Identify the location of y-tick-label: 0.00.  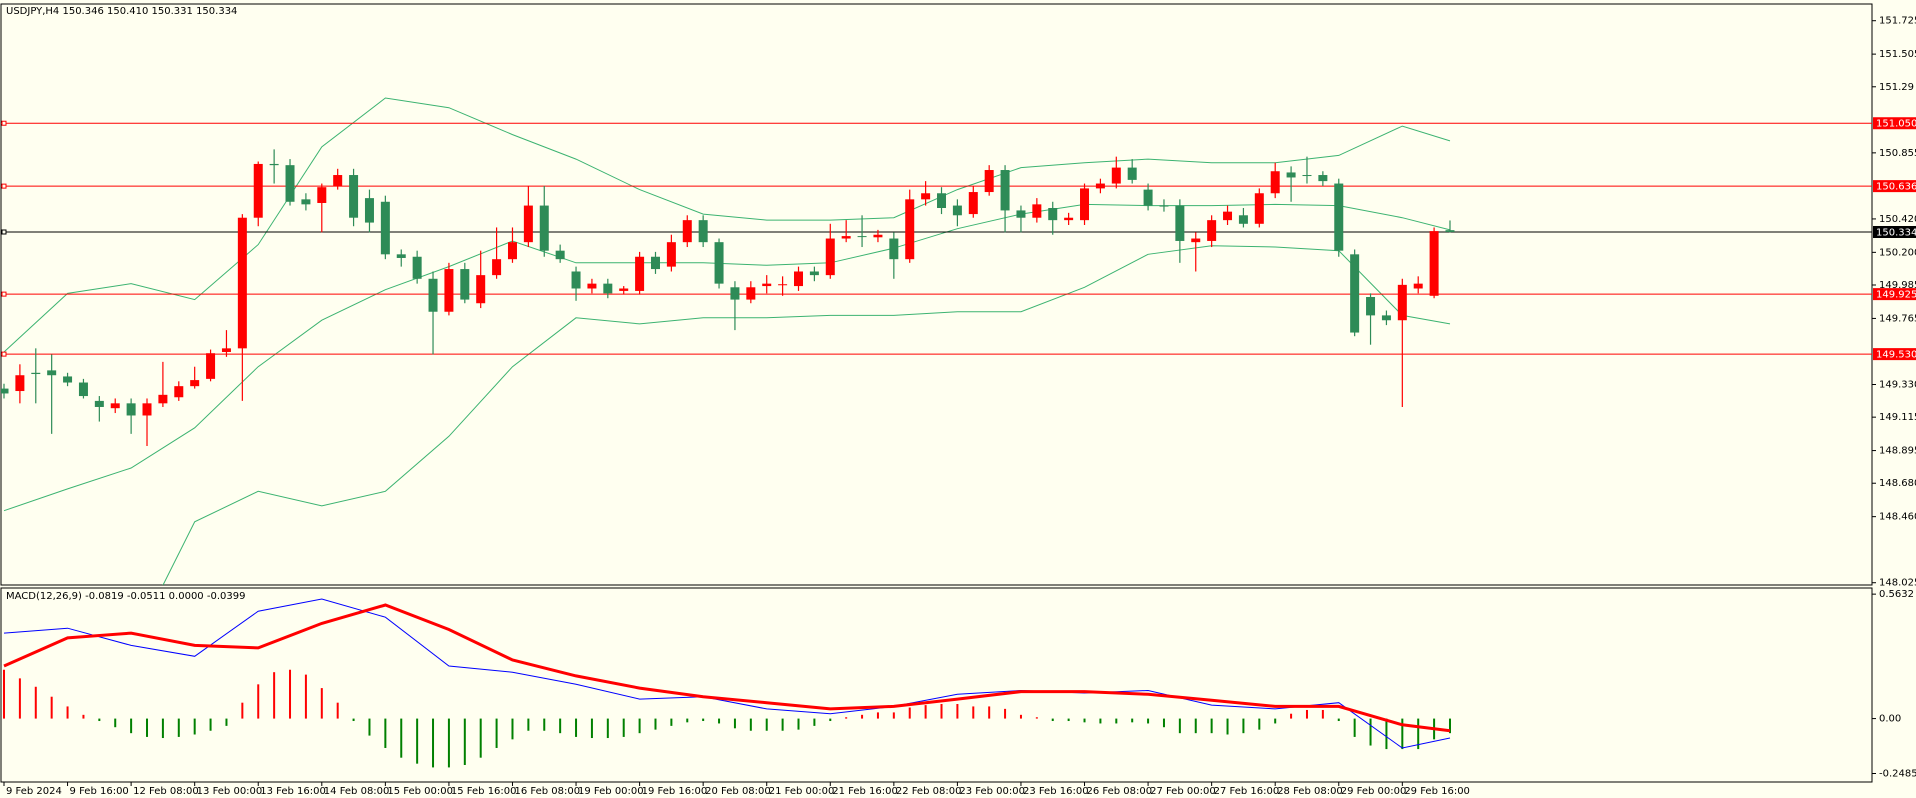
(1890, 719).